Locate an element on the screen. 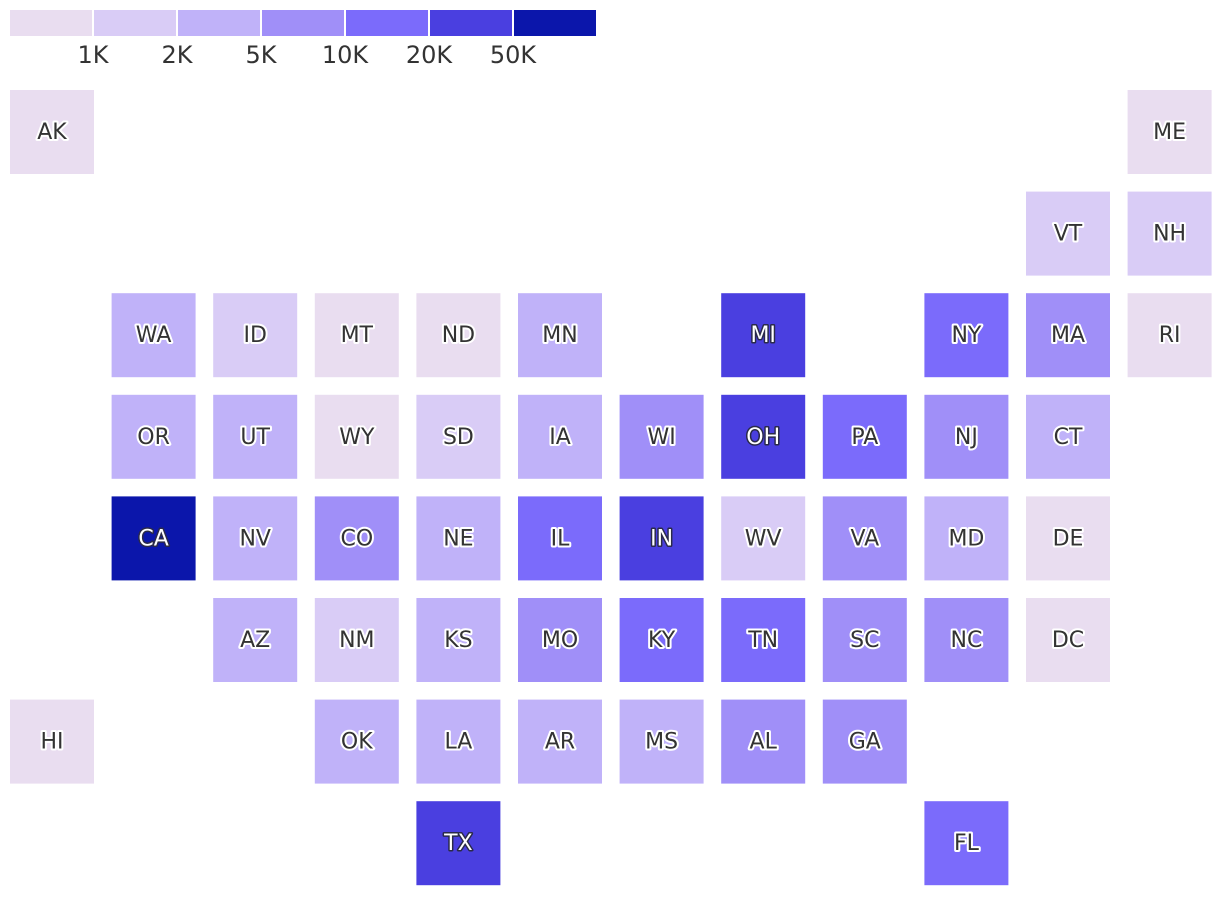  state-label: OH is located at coordinates (763, 437).